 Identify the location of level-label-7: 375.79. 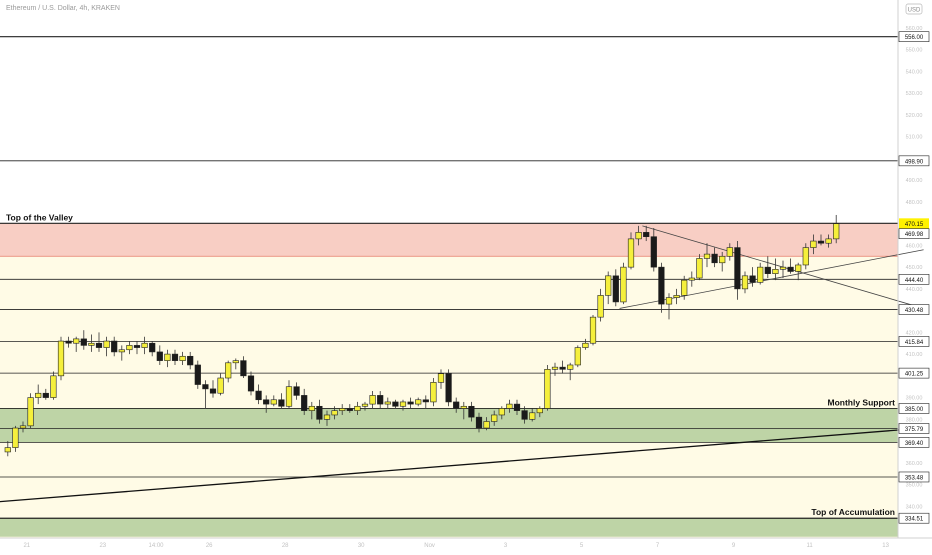
(914, 430).